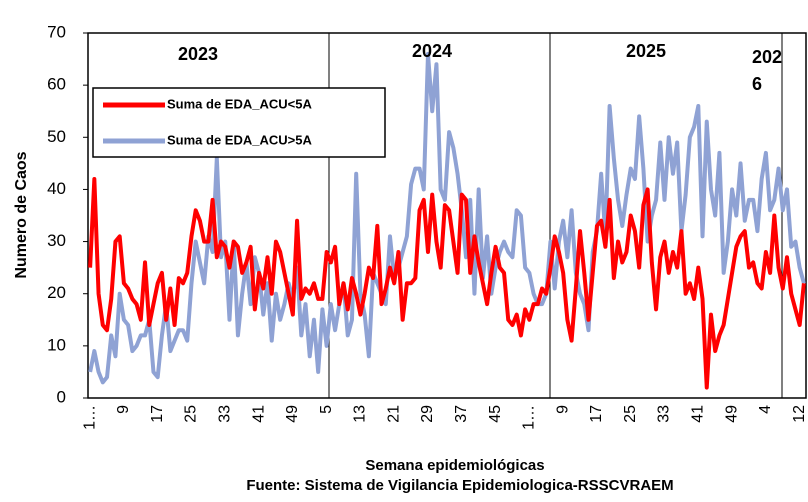 The width and height of the screenshot is (808, 502). I want to click on legend-label: Suma de EDA_ACU>5A, so click(239, 139).